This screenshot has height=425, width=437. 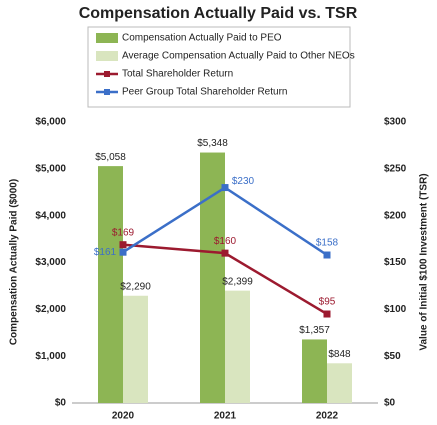 What do you see at coordinates (135, 286) in the screenshot?
I see `value-label: $2,290` at bounding box center [135, 286].